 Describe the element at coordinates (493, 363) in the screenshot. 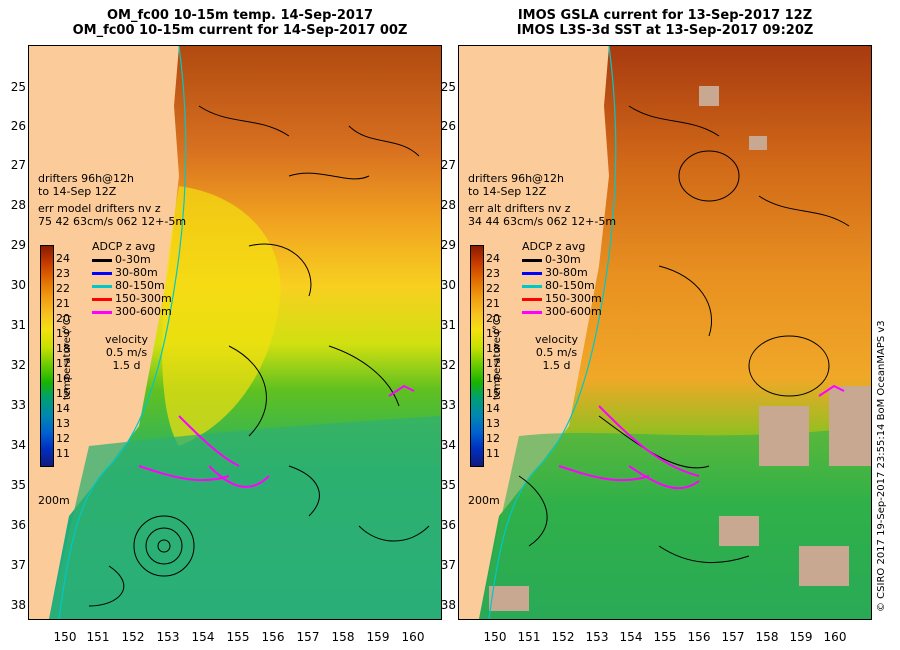

I see `cbtick-17: 17` at that location.